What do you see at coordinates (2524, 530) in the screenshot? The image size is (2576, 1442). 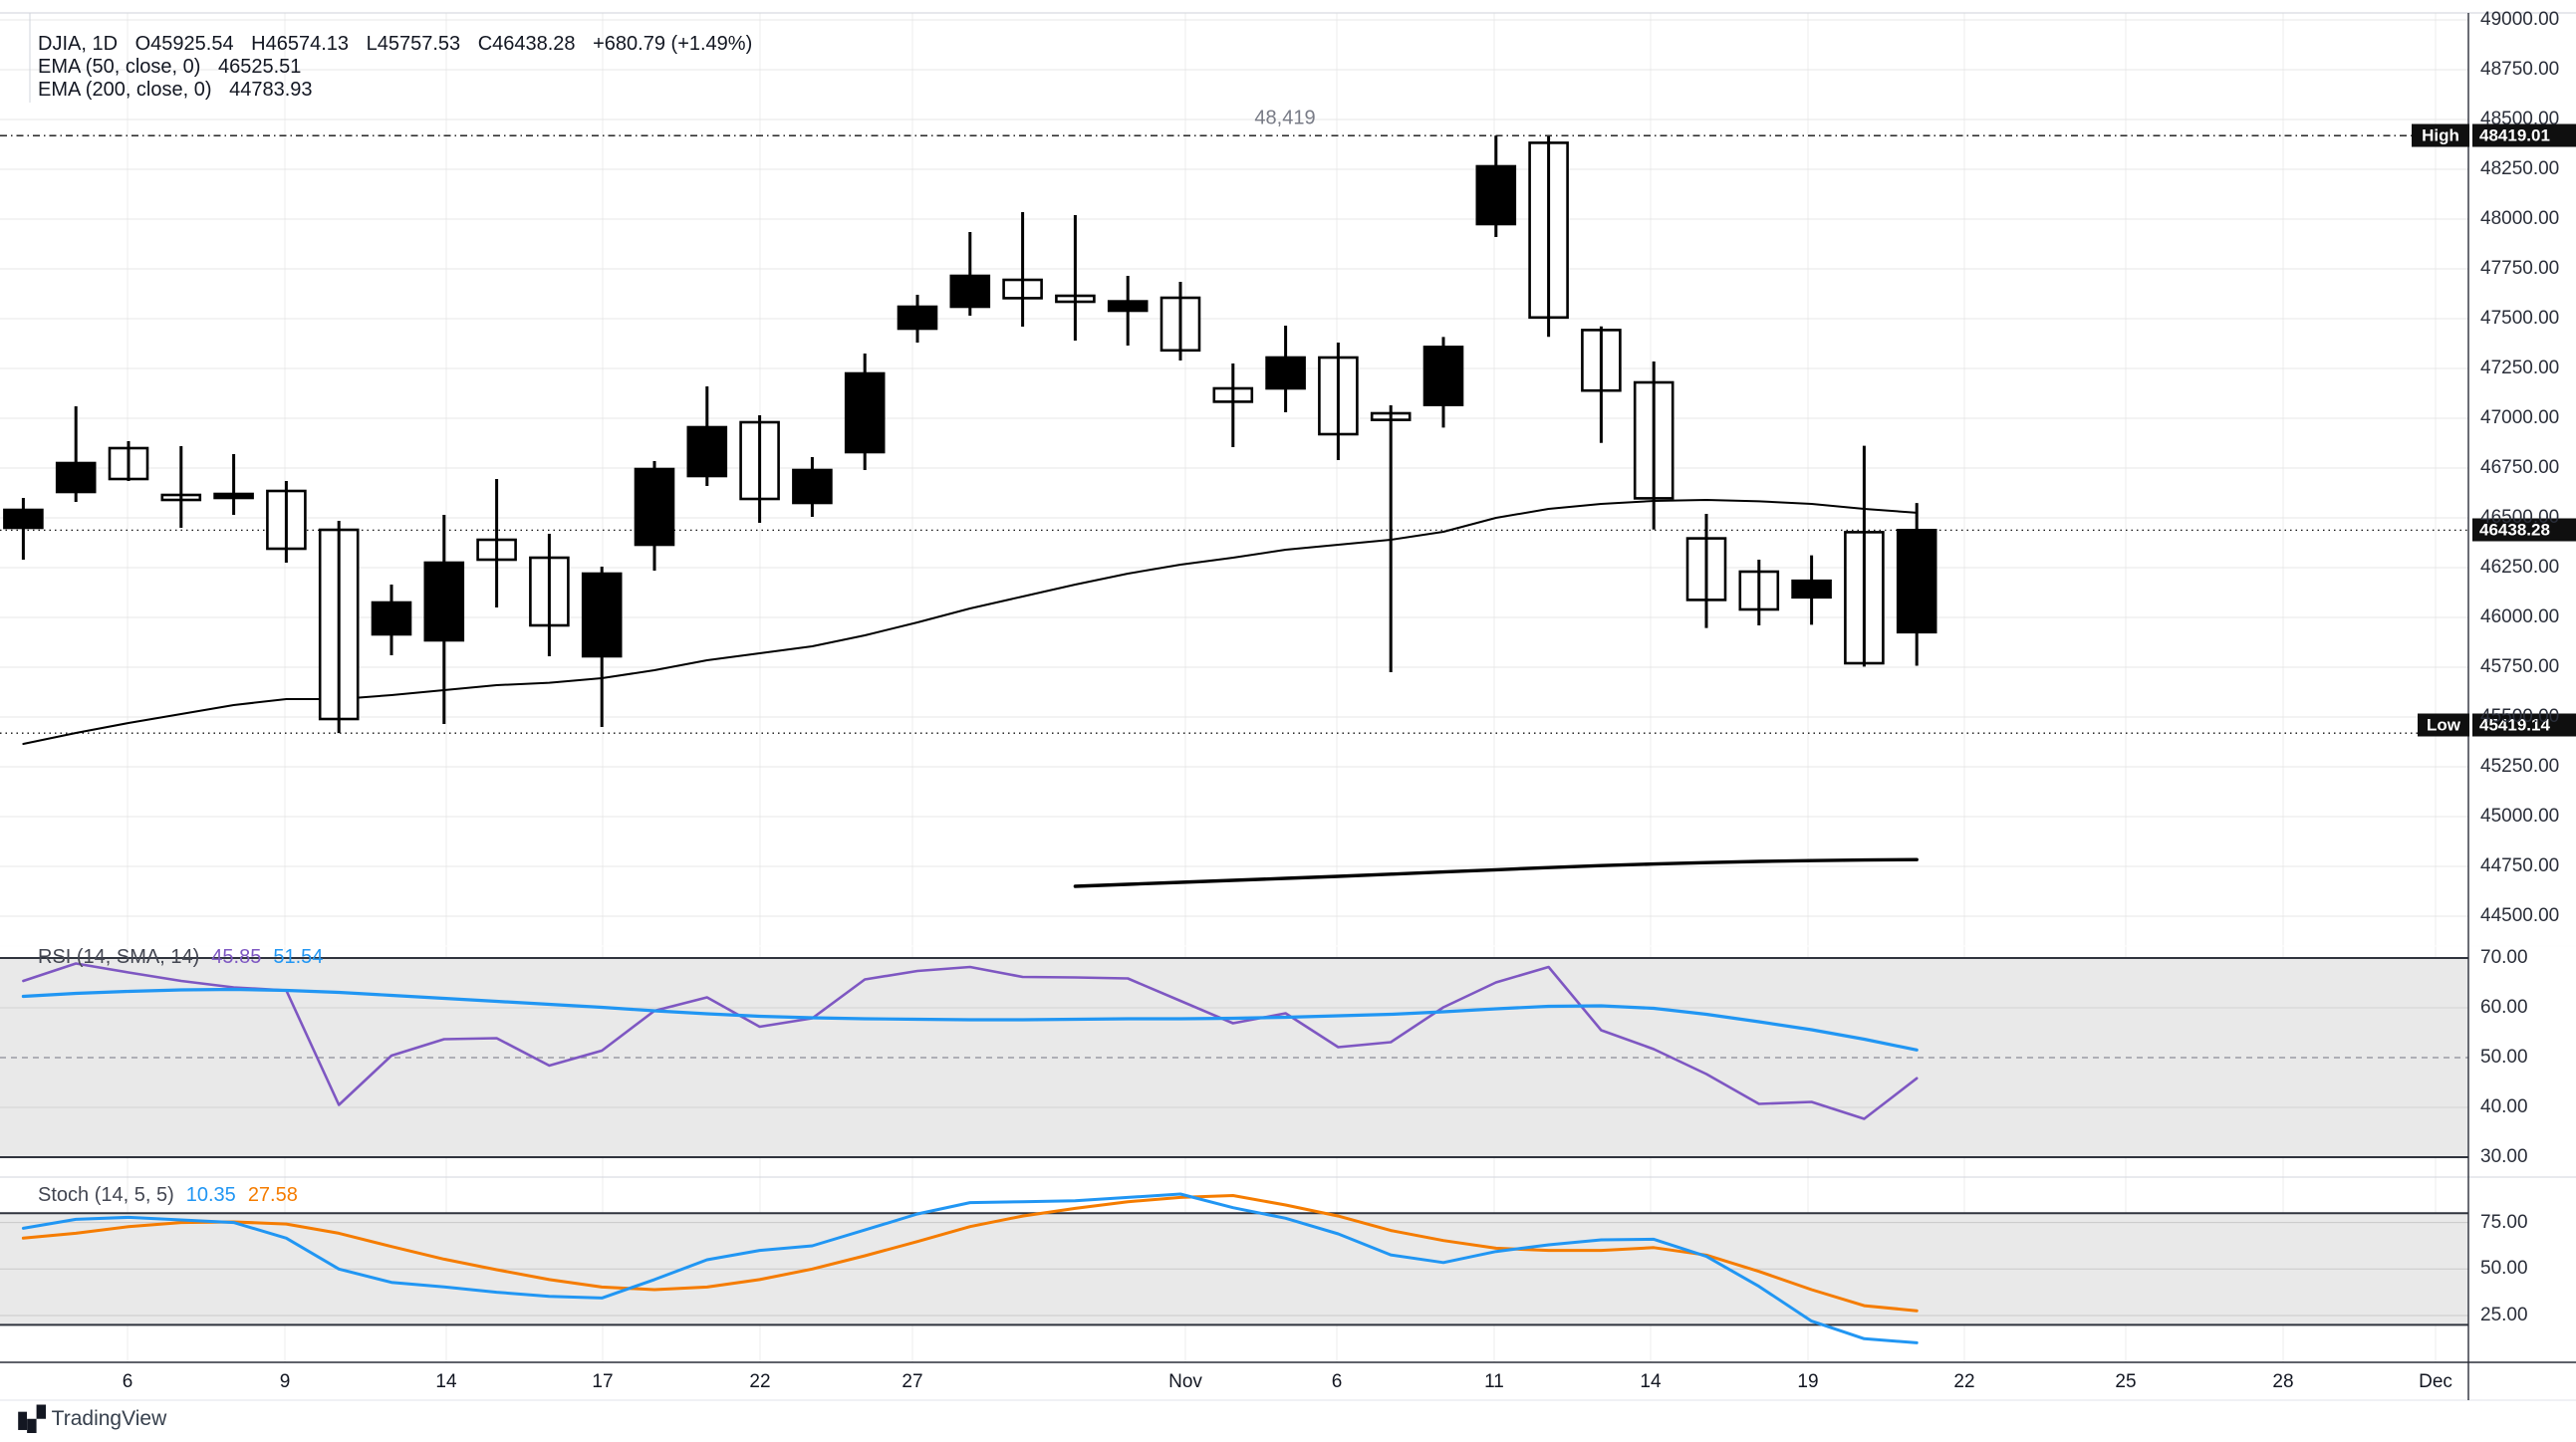 I see `last-price-pill: 46438.28` at bounding box center [2524, 530].